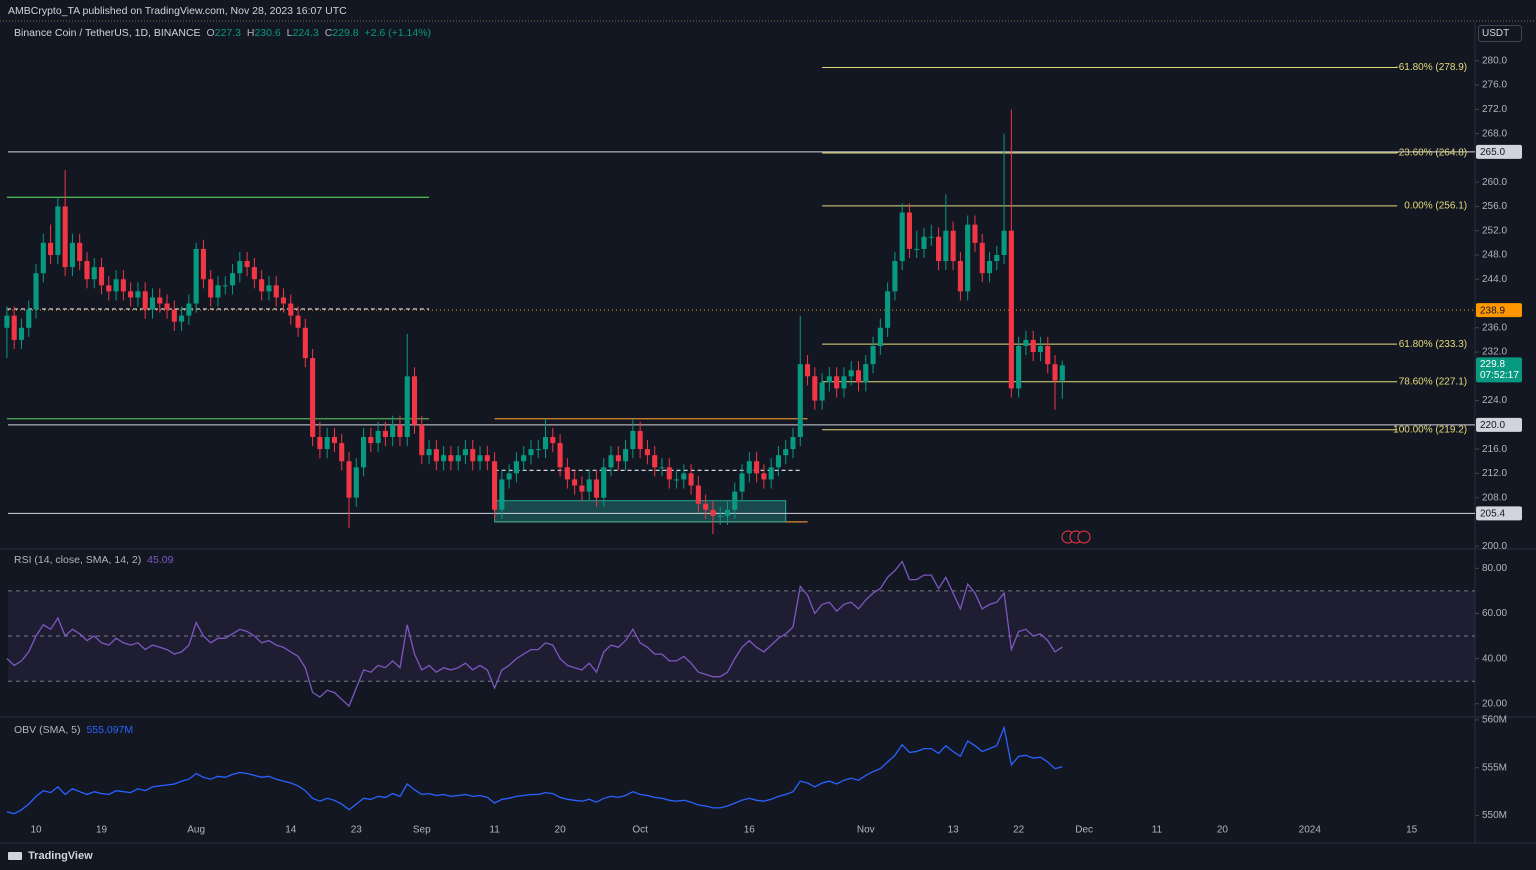 Image resolution: width=1536 pixels, height=870 pixels. Describe the element at coordinates (75, 730) in the screenshot. I see `obv-legend: OBV (SMA, 5) 555.097M` at that location.